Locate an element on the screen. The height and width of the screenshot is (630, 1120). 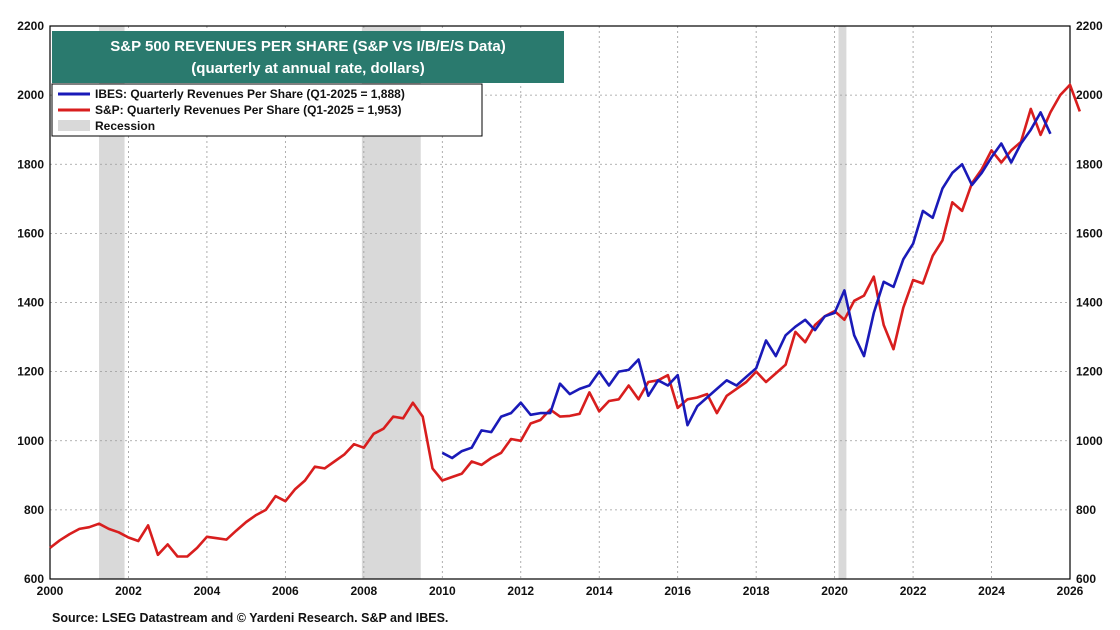
x-tick-2006: 2006 is located at coordinates (285, 591).